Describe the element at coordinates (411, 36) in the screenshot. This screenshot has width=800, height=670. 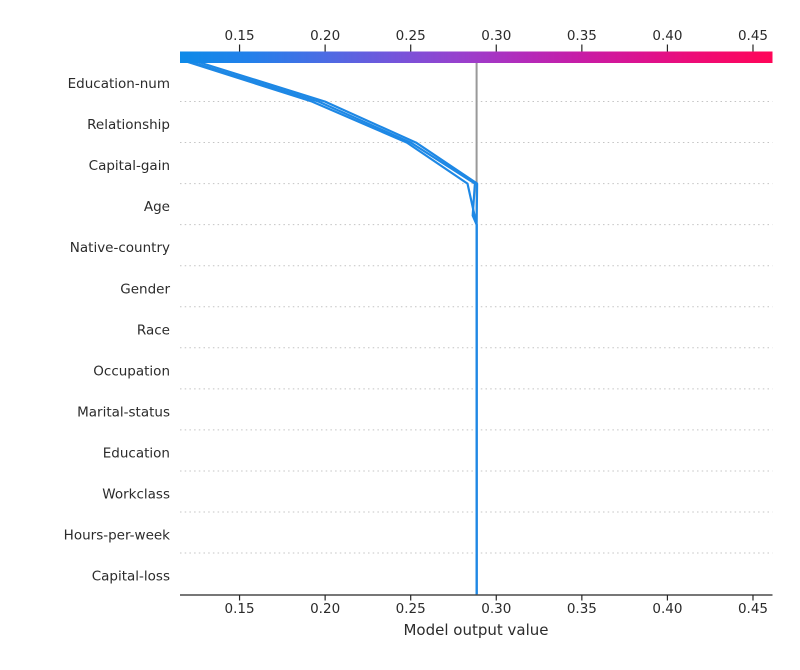
I see `colorbar-tick-label: 0.25` at that location.